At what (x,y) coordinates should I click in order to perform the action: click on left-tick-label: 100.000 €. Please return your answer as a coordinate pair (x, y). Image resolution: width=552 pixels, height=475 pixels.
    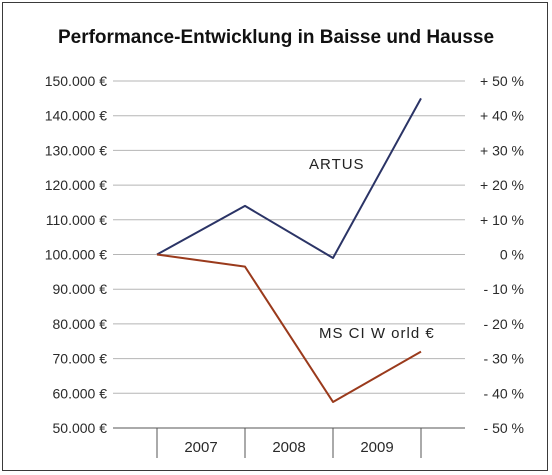
    Looking at the image, I should click on (76, 255).